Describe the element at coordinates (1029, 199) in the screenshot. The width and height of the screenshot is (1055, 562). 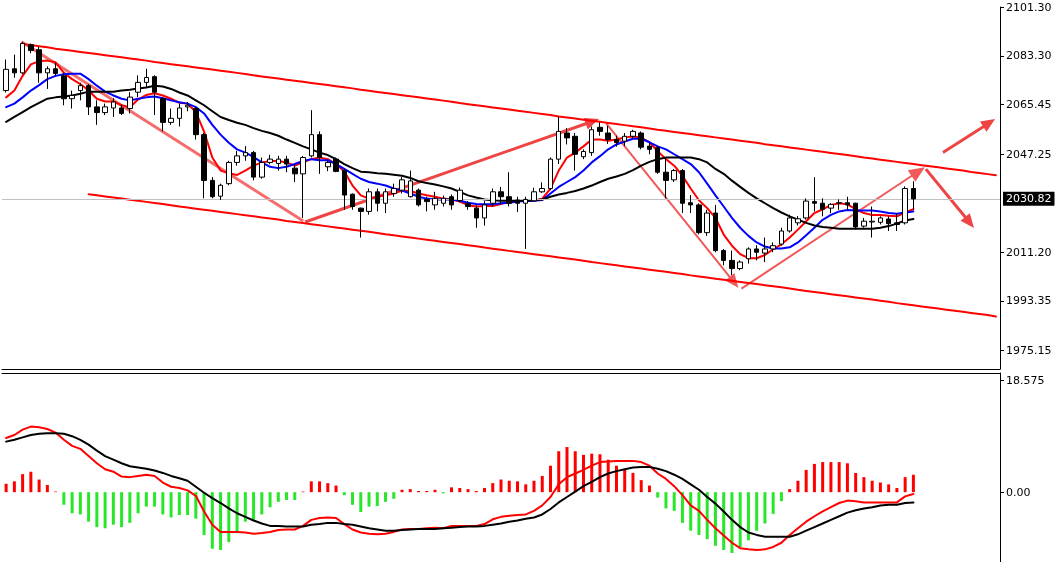
I see `ref-line-label: 2030.82` at that location.